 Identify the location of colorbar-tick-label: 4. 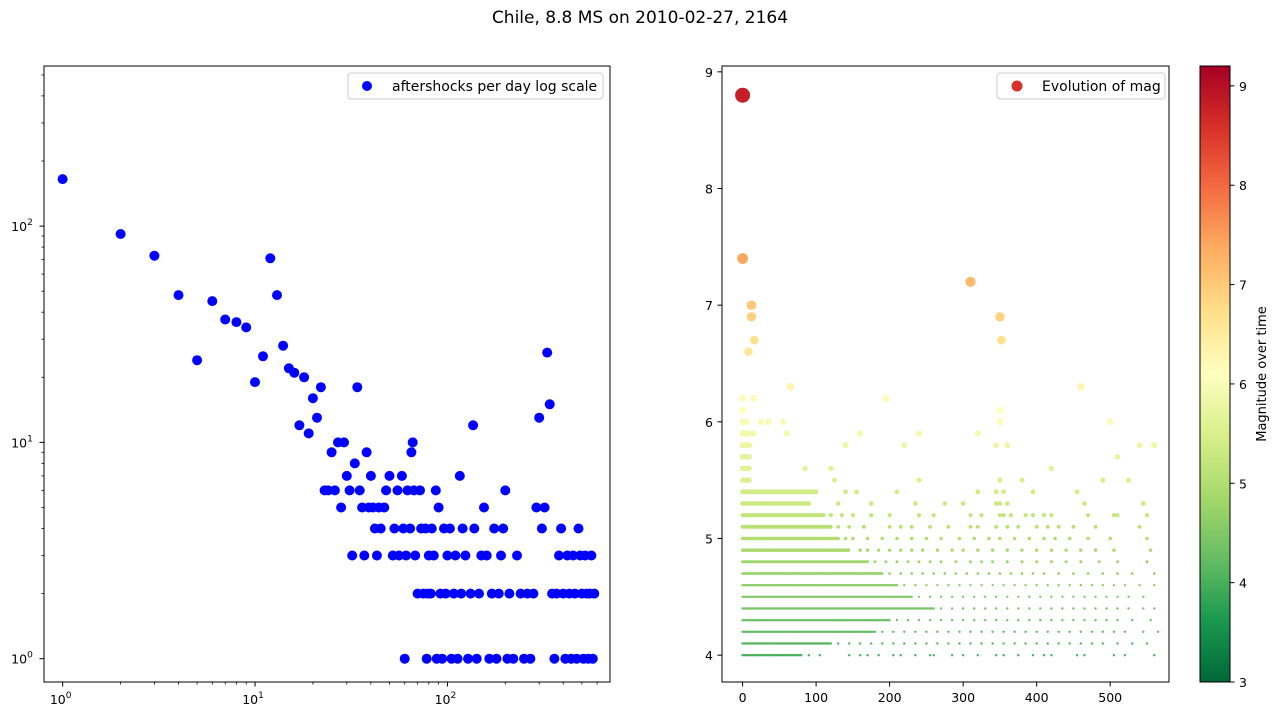
(1243, 583).